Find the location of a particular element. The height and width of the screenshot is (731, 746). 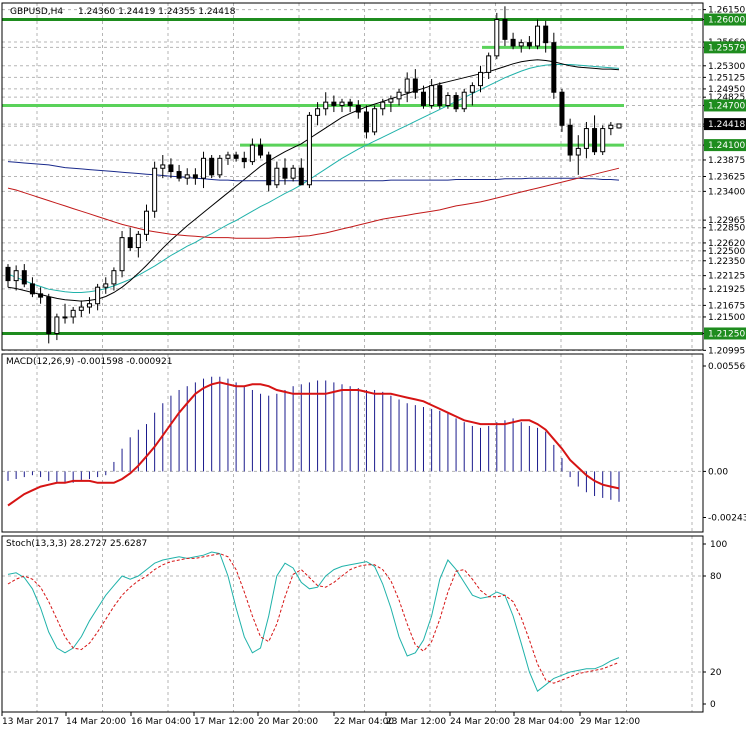

price-tick-label-12: 1.23875 is located at coordinates (726, 161).